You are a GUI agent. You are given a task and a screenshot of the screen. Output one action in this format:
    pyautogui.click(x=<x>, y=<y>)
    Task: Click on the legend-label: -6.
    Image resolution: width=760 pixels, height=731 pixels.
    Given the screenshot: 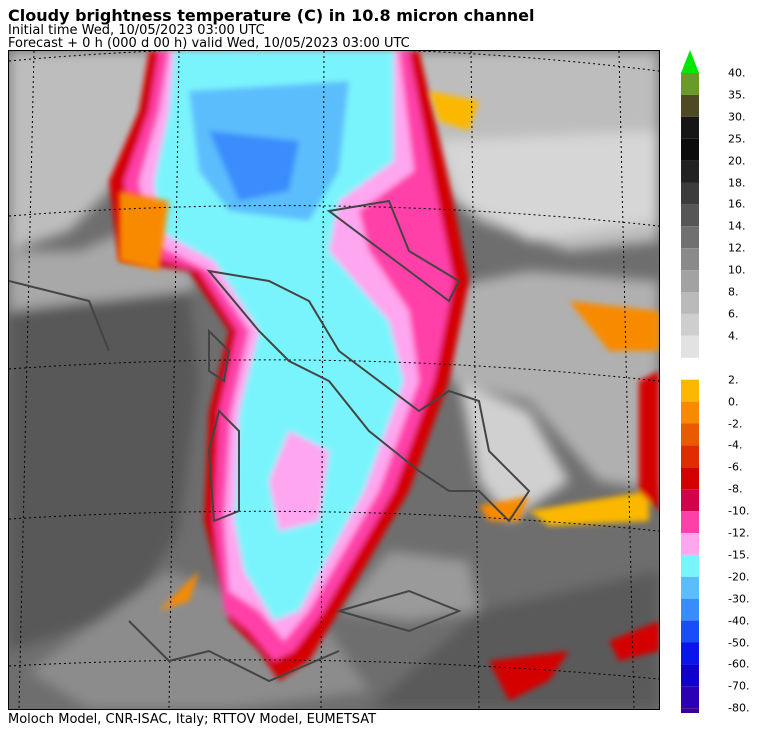 What is the action you would take?
    pyautogui.click(x=735, y=467)
    